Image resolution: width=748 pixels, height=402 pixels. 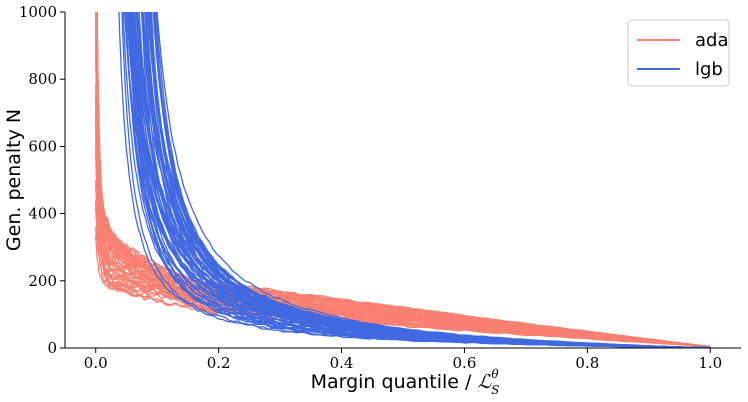 What do you see at coordinates (465, 363) in the screenshot?
I see `x-tick-label: 0.6` at bounding box center [465, 363].